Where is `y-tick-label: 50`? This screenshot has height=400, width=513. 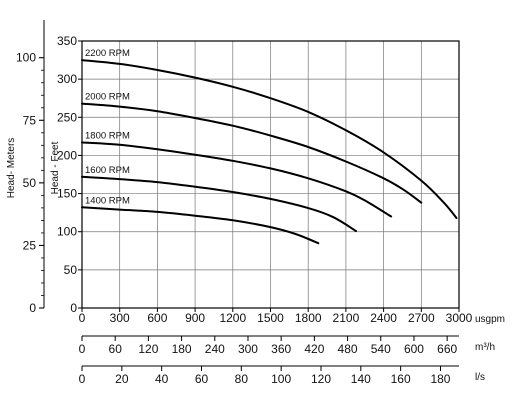 y-tick-label: 50 is located at coordinates (71, 270).